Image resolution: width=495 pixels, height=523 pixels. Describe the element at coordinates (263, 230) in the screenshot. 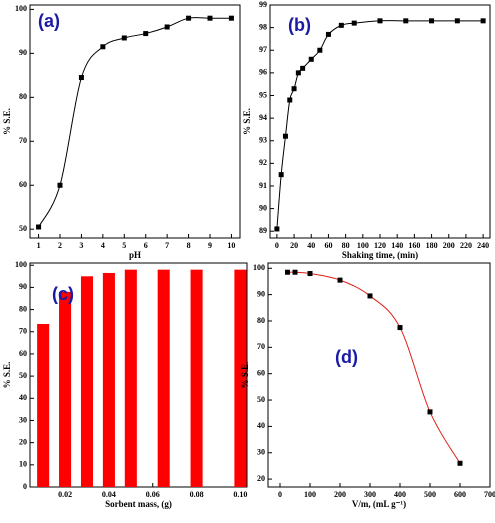

I see `y-tick-label: 89` at that location.